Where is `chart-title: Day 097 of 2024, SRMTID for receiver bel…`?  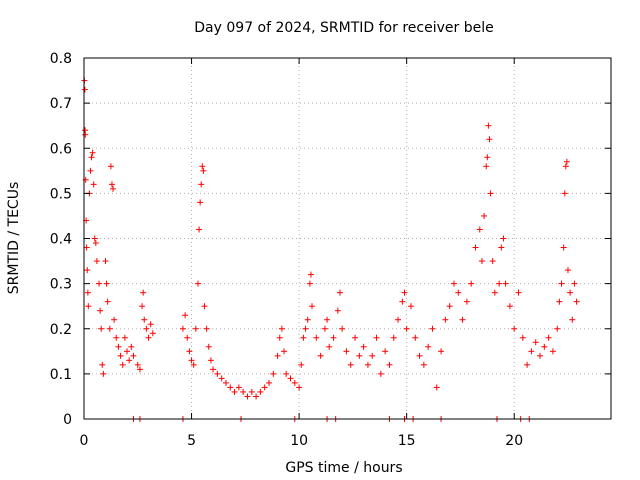 chart-title: Day 097 of 2024, SRMTID for receiver bel… is located at coordinates (343, 28).